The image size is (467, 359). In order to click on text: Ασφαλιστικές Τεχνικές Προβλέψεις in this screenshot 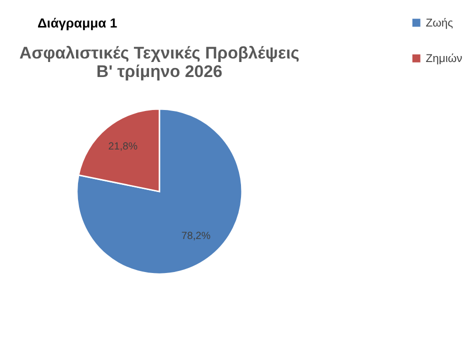, I will do `click(159, 52)`.